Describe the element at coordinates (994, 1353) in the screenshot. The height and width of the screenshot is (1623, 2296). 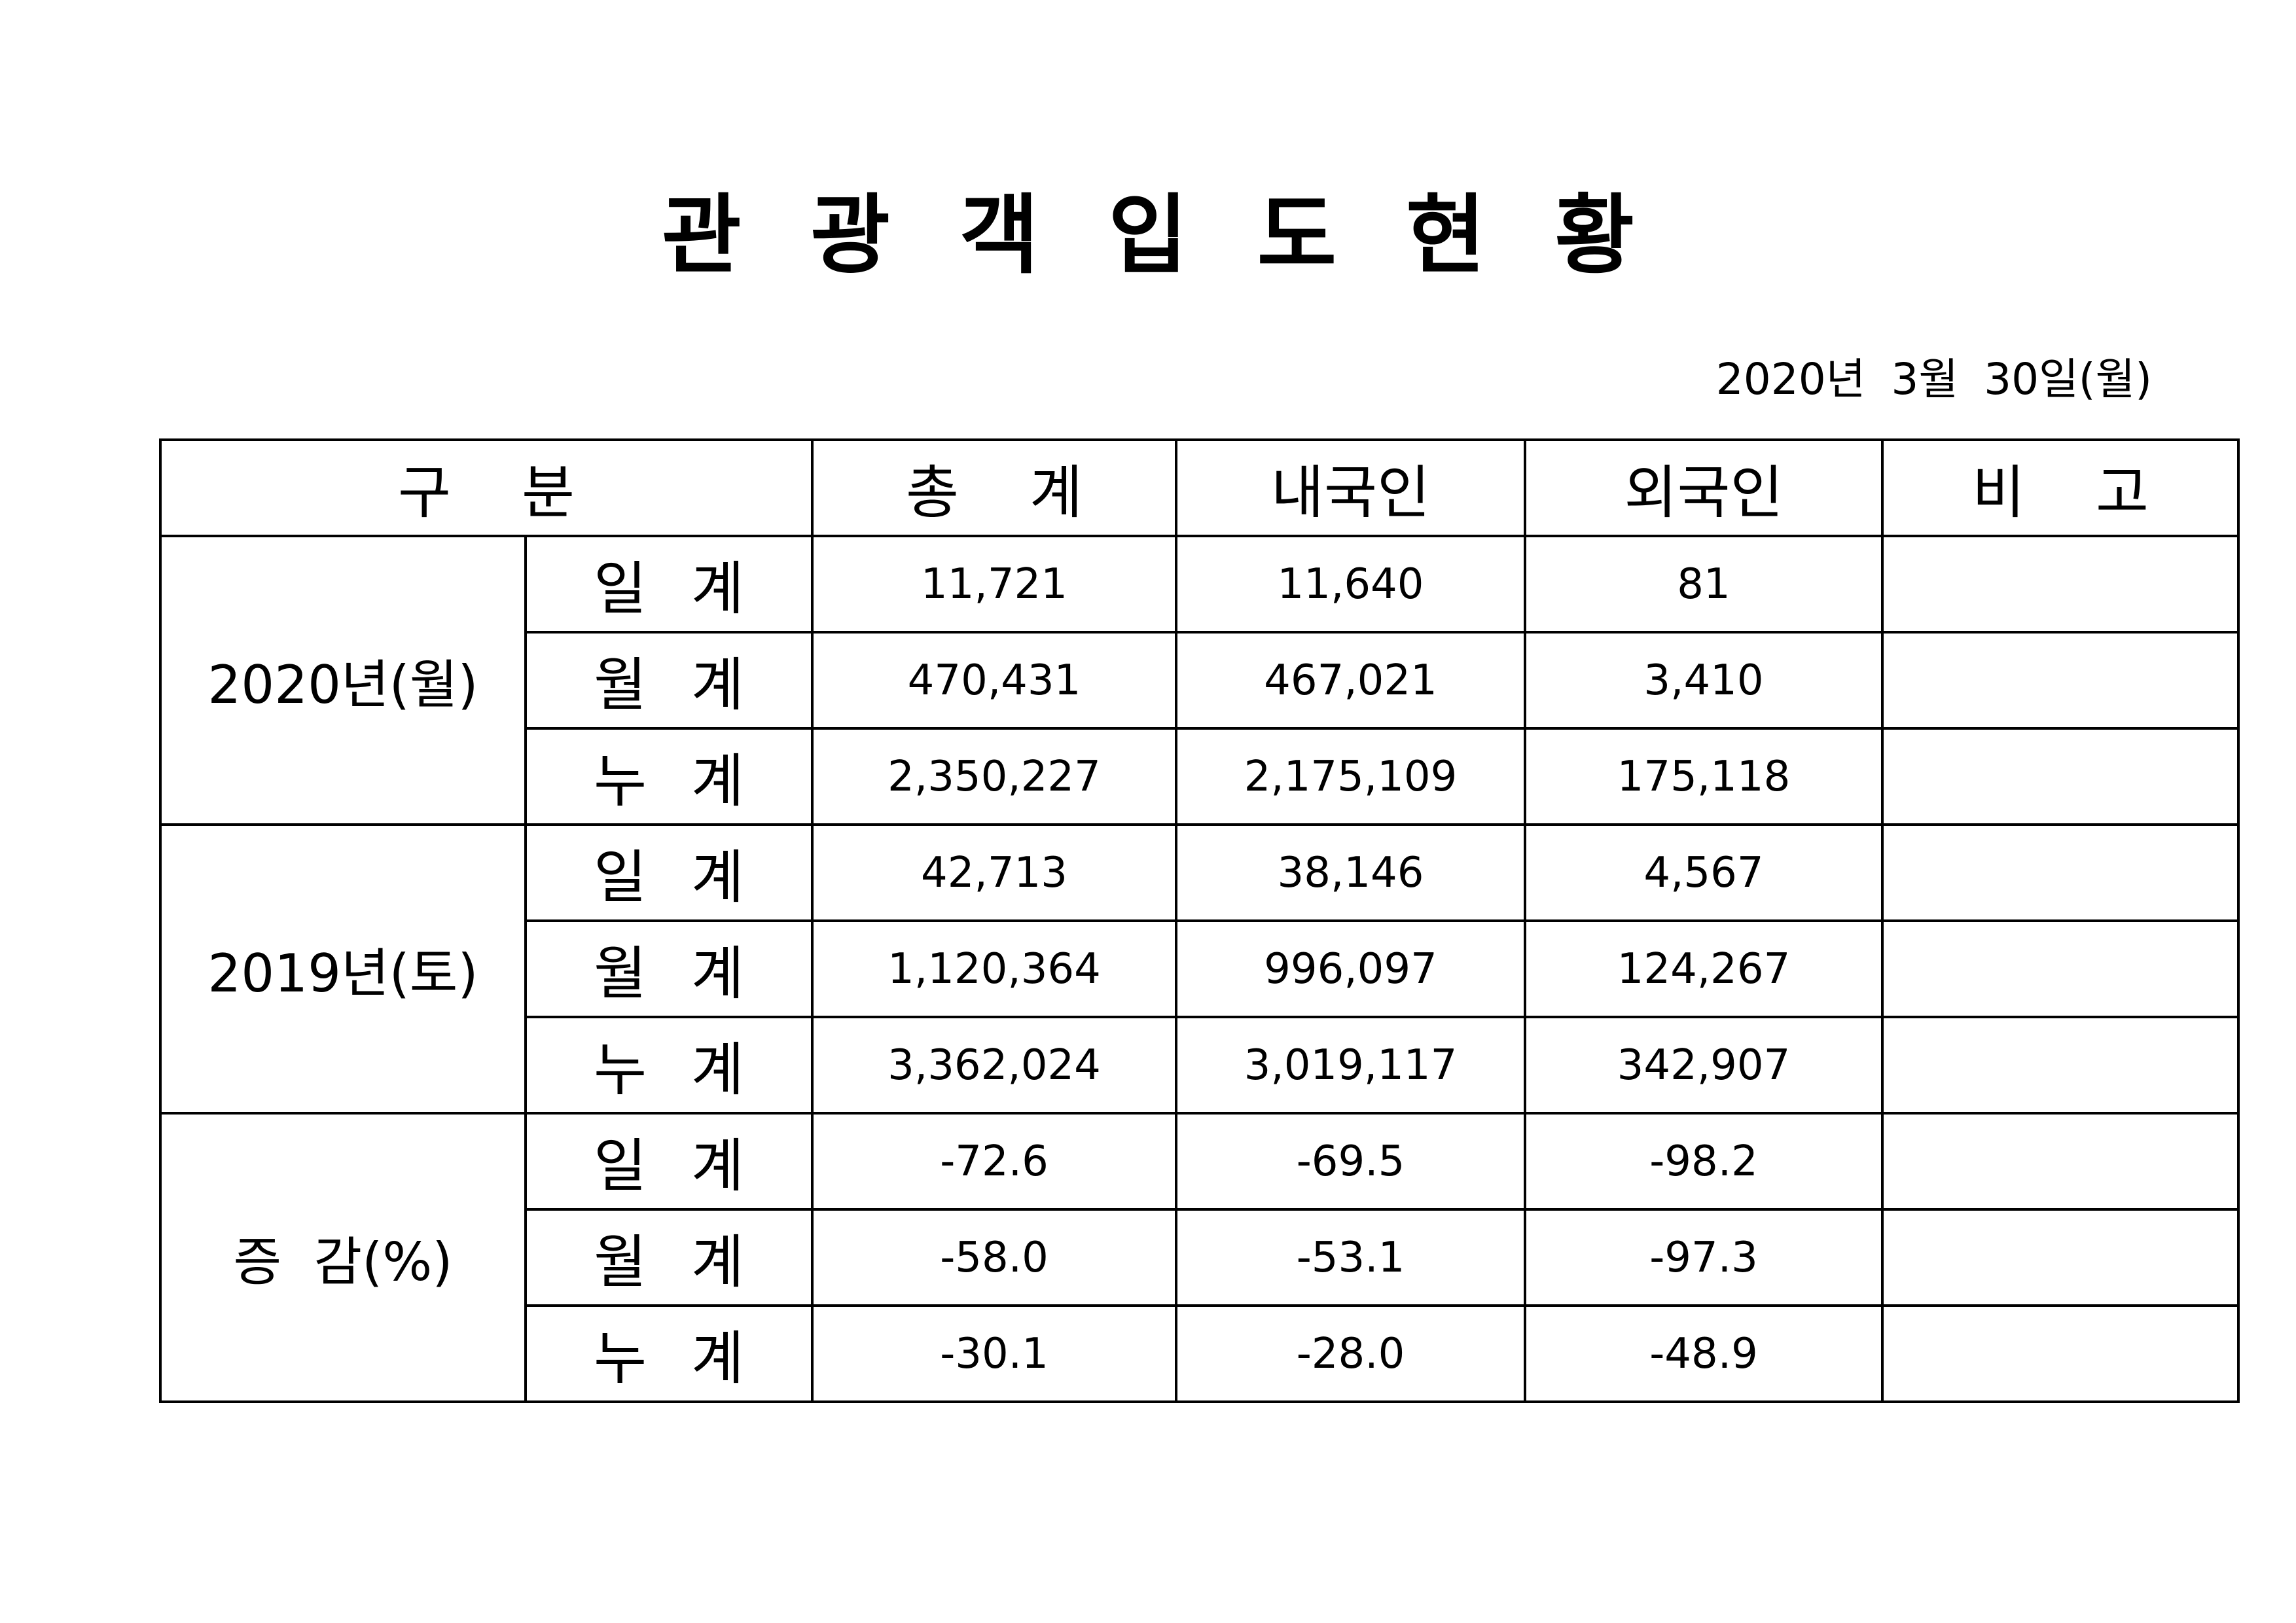
I see `value-cell: -30.1` at that location.